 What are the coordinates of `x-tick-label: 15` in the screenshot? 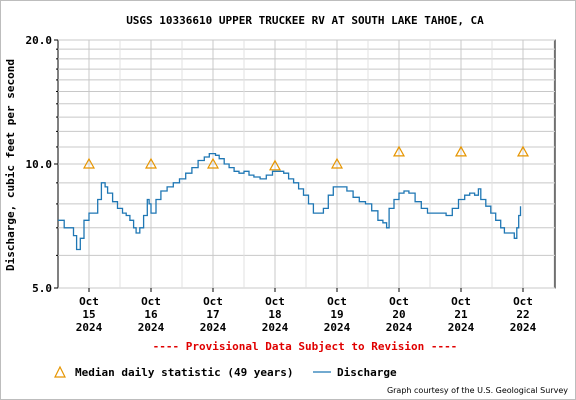 It's located at (88, 314).